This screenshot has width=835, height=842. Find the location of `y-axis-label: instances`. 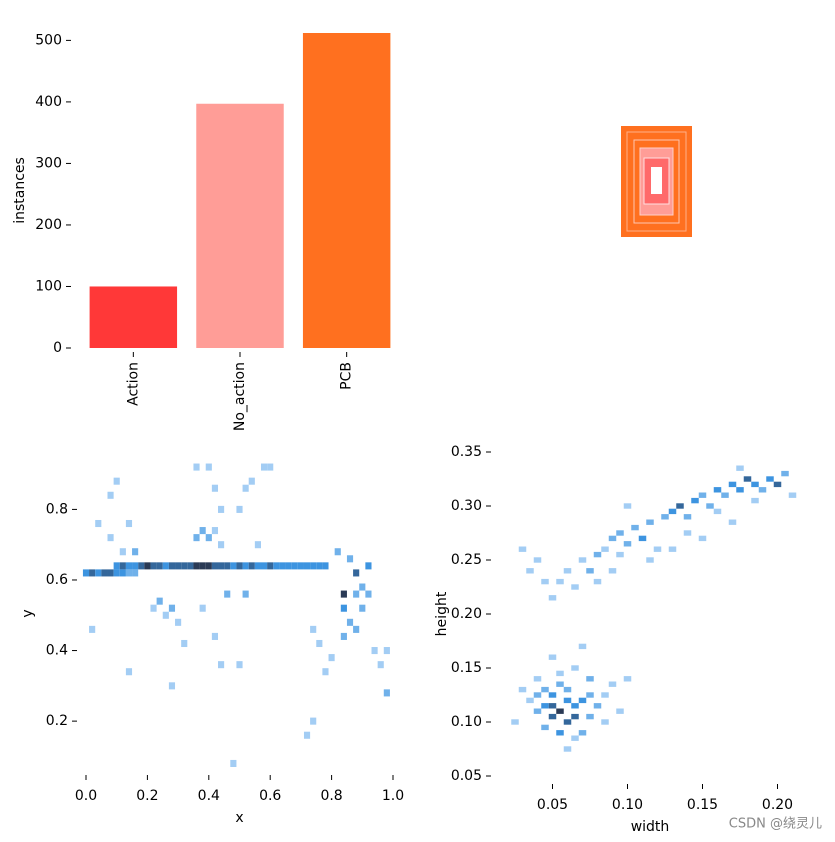

y-axis-label: instances is located at coordinates (20, 190).